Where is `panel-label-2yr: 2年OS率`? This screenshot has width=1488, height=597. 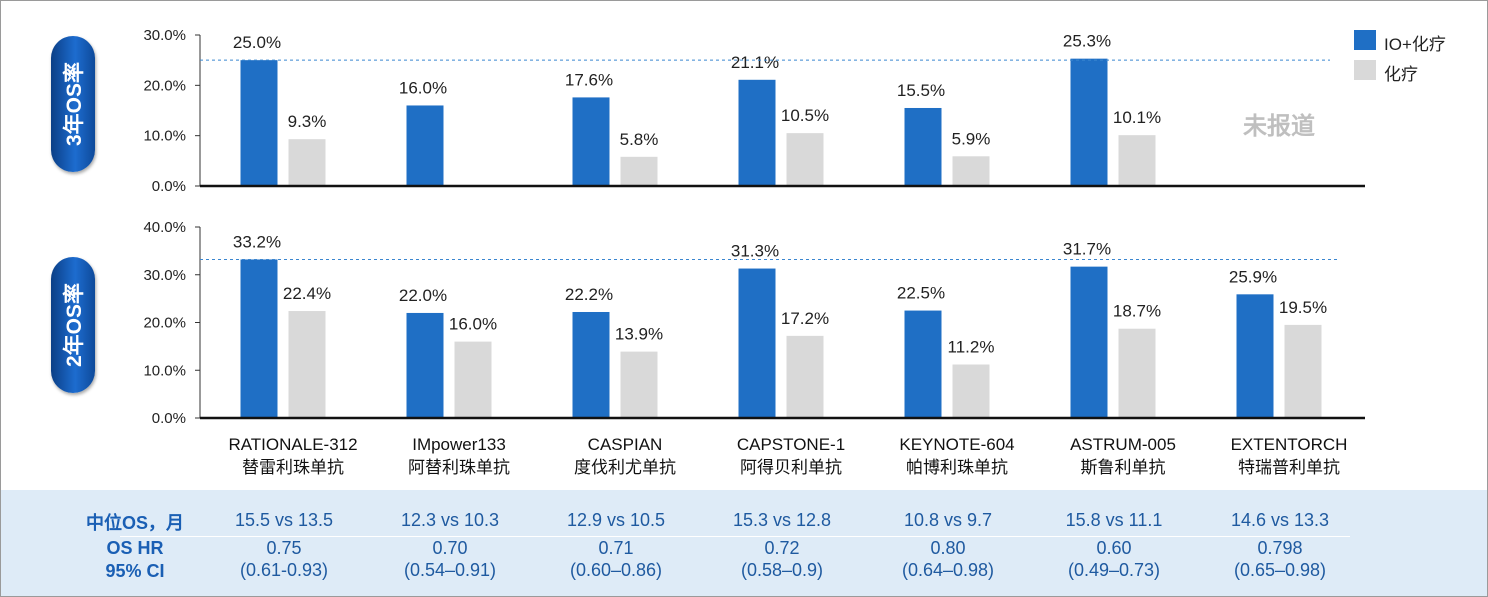 panel-label-2yr: 2年OS率 is located at coordinates (73, 325).